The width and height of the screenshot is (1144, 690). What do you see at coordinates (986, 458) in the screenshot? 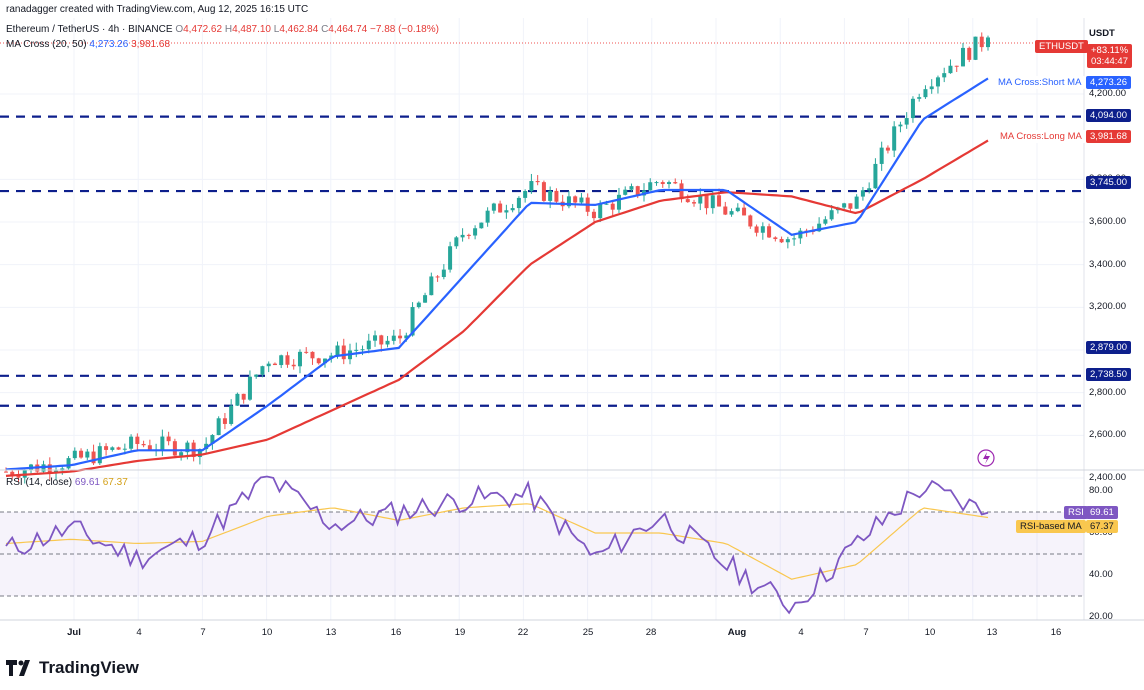
I see `flash-icon` at bounding box center [986, 458].